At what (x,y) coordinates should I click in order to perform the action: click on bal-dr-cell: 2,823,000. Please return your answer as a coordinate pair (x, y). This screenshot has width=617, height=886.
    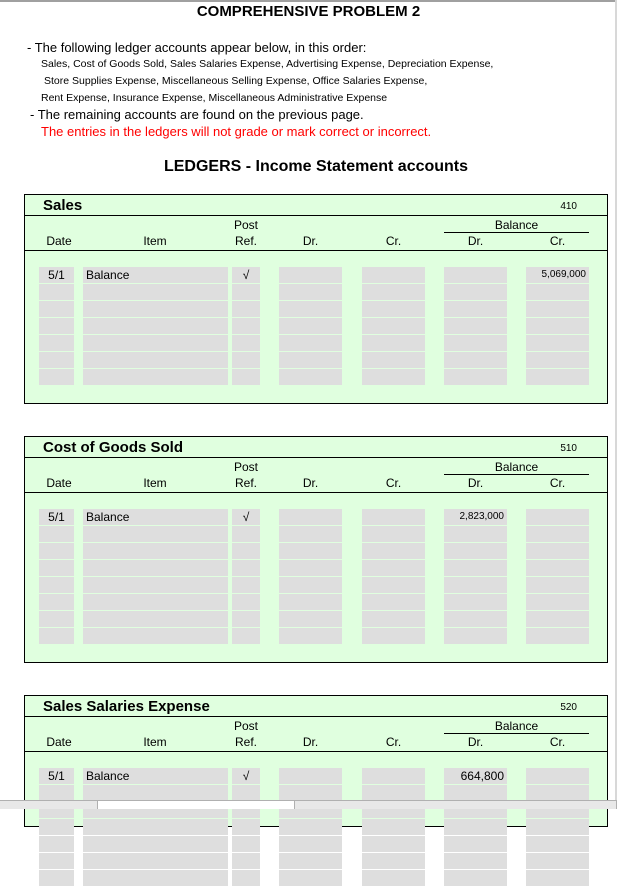
    Looking at the image, I should click on (475, 517).